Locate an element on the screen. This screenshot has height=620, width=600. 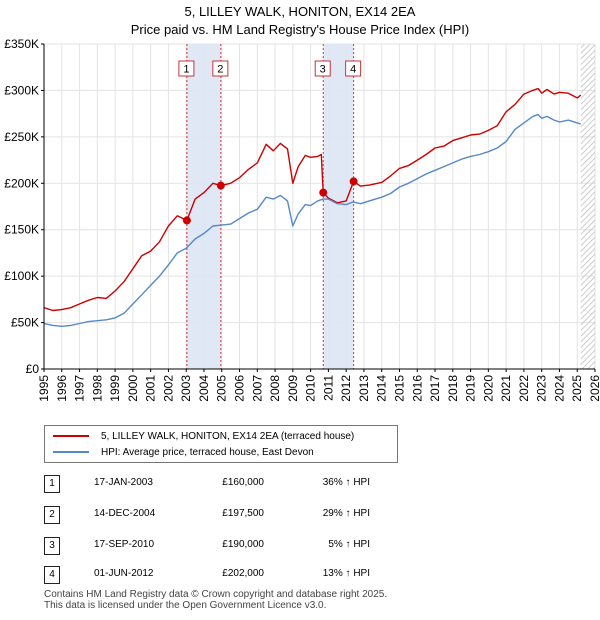
forecast-hatch is located at coordinates (587, 206).